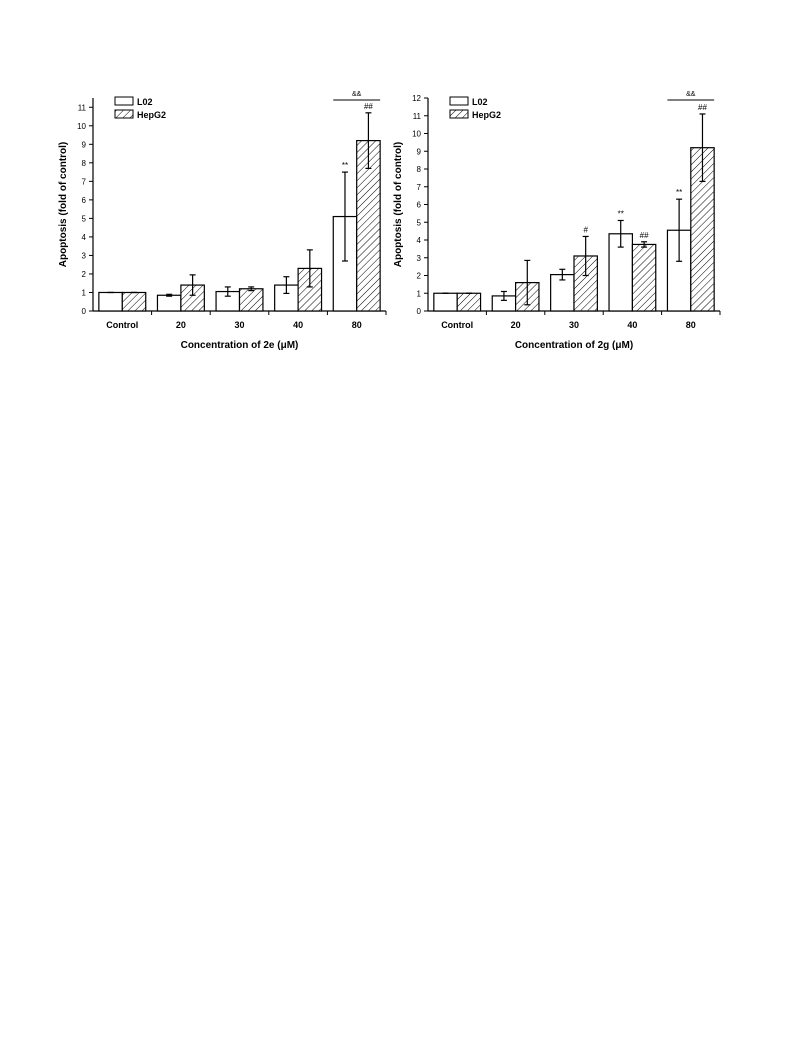  Describe the element at coordinates (574, 345) in the screenshot. I see `x-axis-label: Concentration of 2g (μM)` at that location.